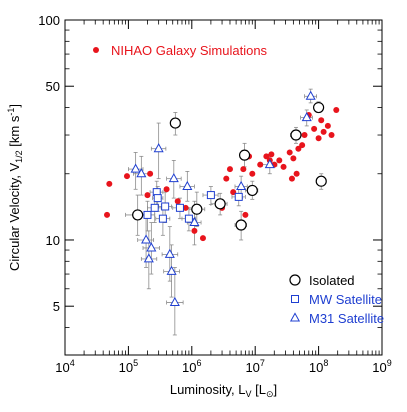 The width and height of the screenshot is (407, 412). Describe the element at coordinates (254, 366) in the screenshot. I see `x-tick-label: 10⁷` at that location.